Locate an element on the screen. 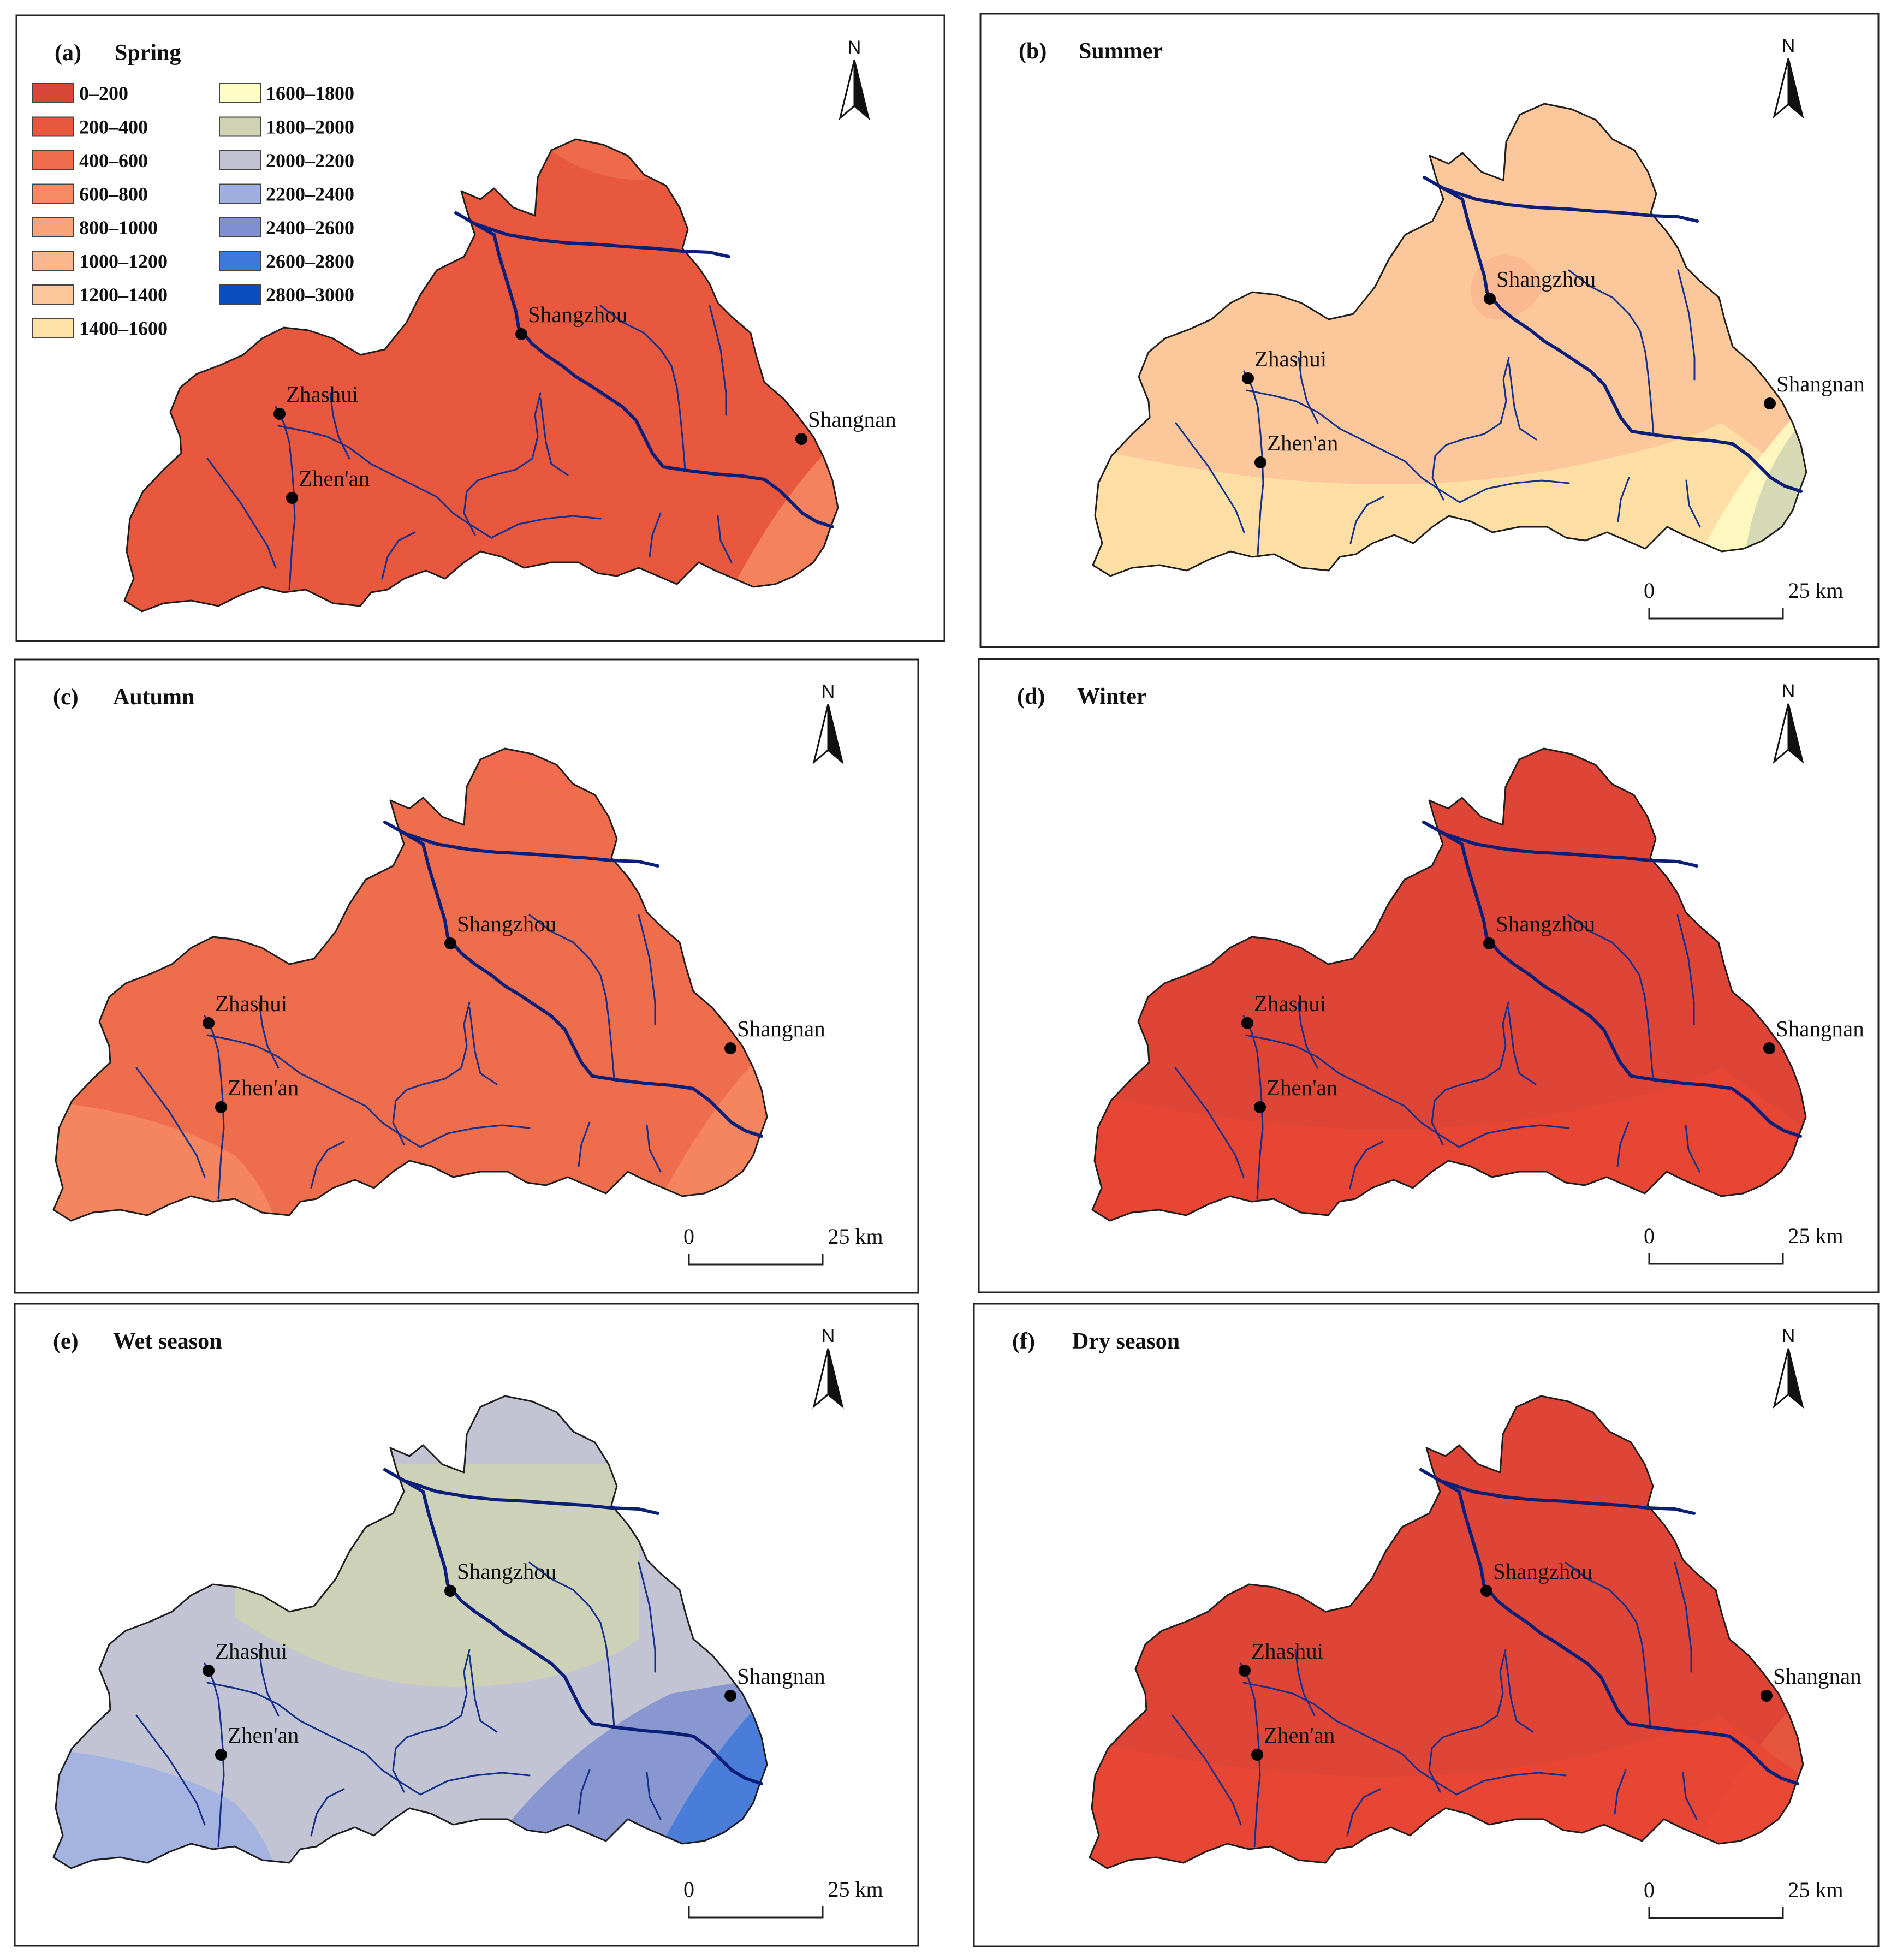  panel-label: (c) is located at coordinates (66, 697).